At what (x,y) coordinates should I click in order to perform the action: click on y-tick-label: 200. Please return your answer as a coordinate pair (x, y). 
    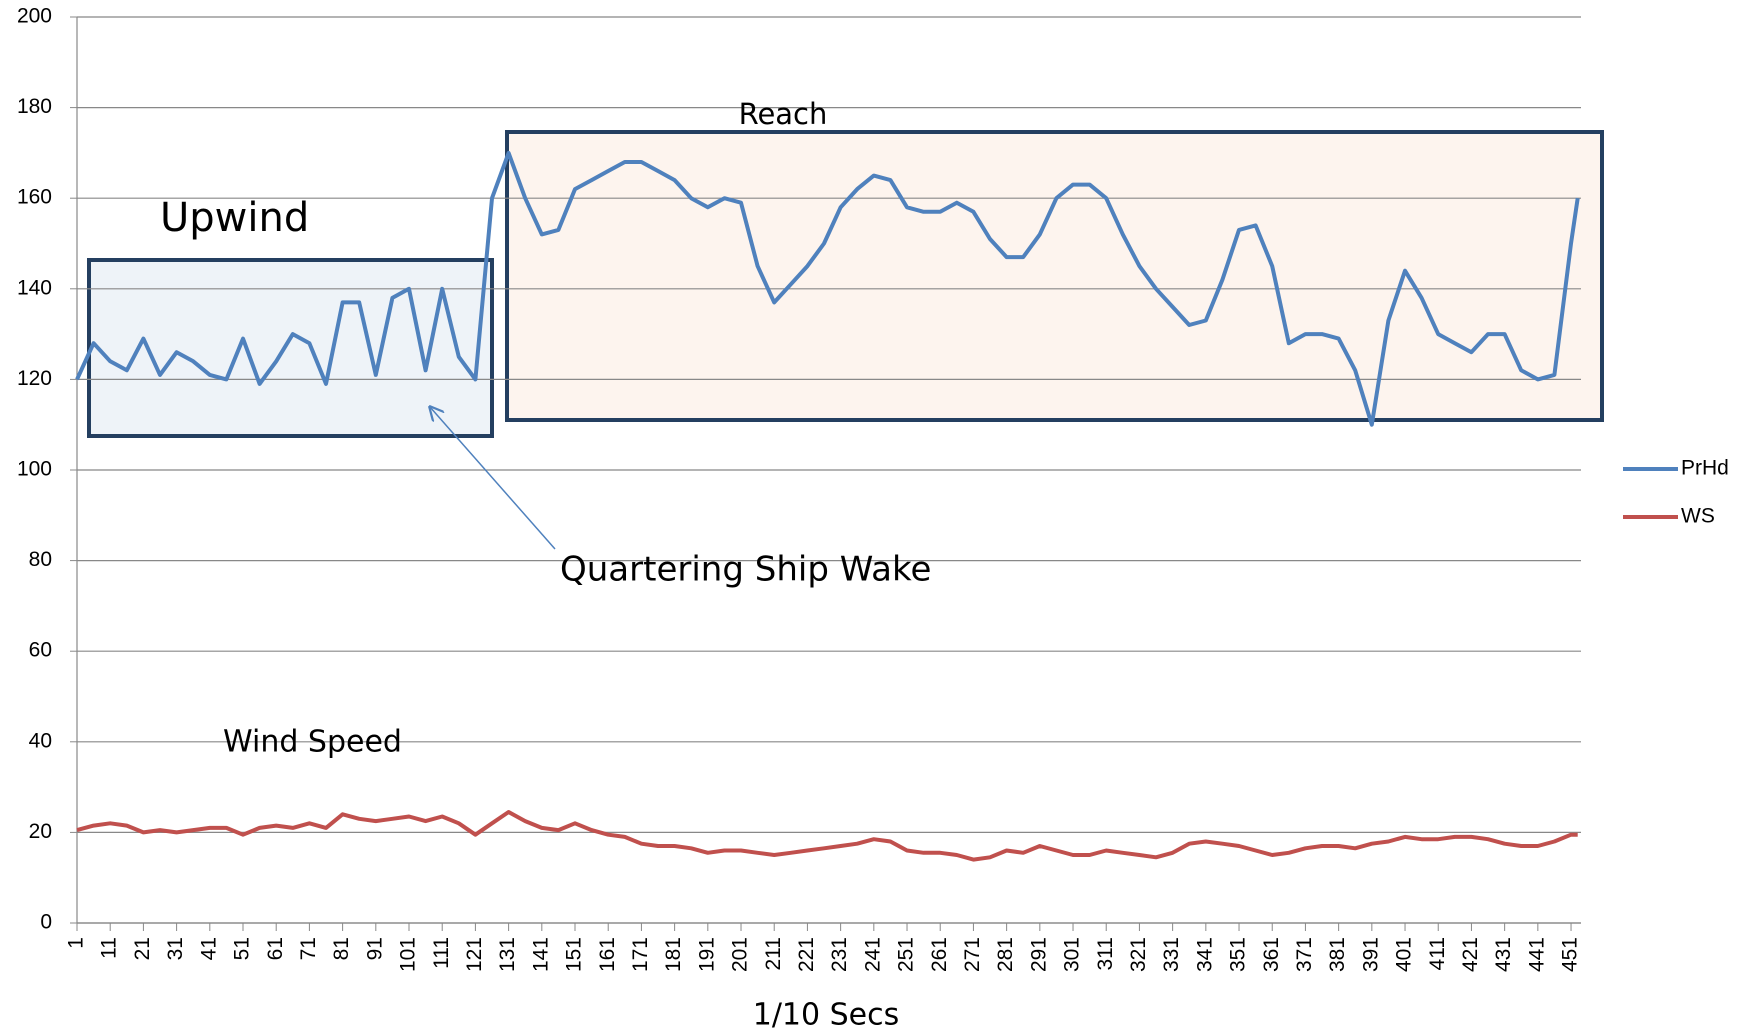
    Looking at the image, I should click on (34, 16).